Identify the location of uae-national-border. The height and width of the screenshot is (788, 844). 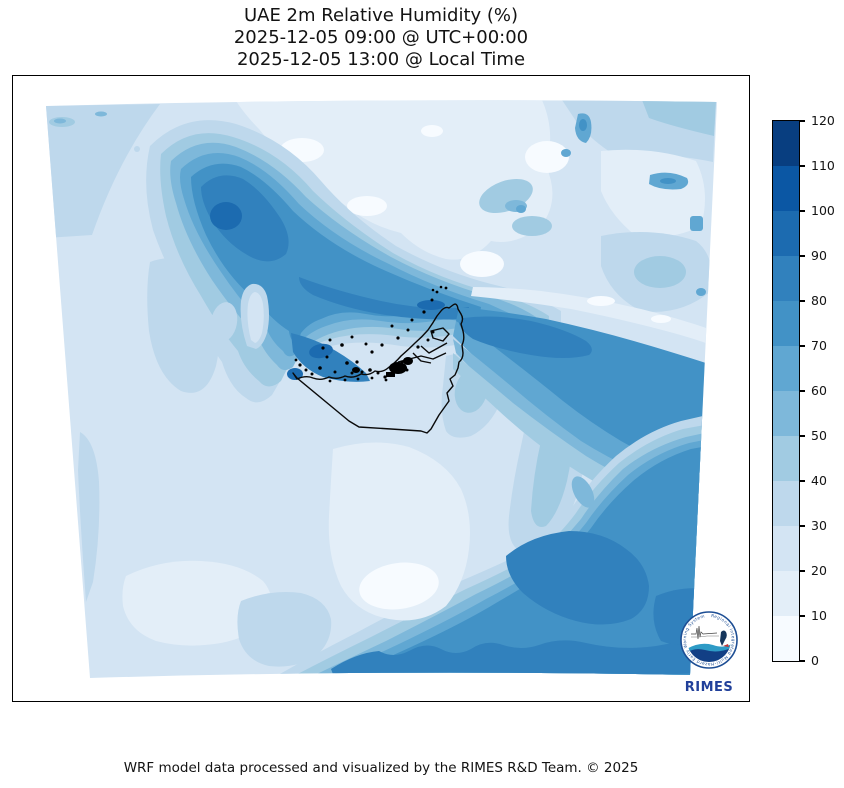
(378, 368).